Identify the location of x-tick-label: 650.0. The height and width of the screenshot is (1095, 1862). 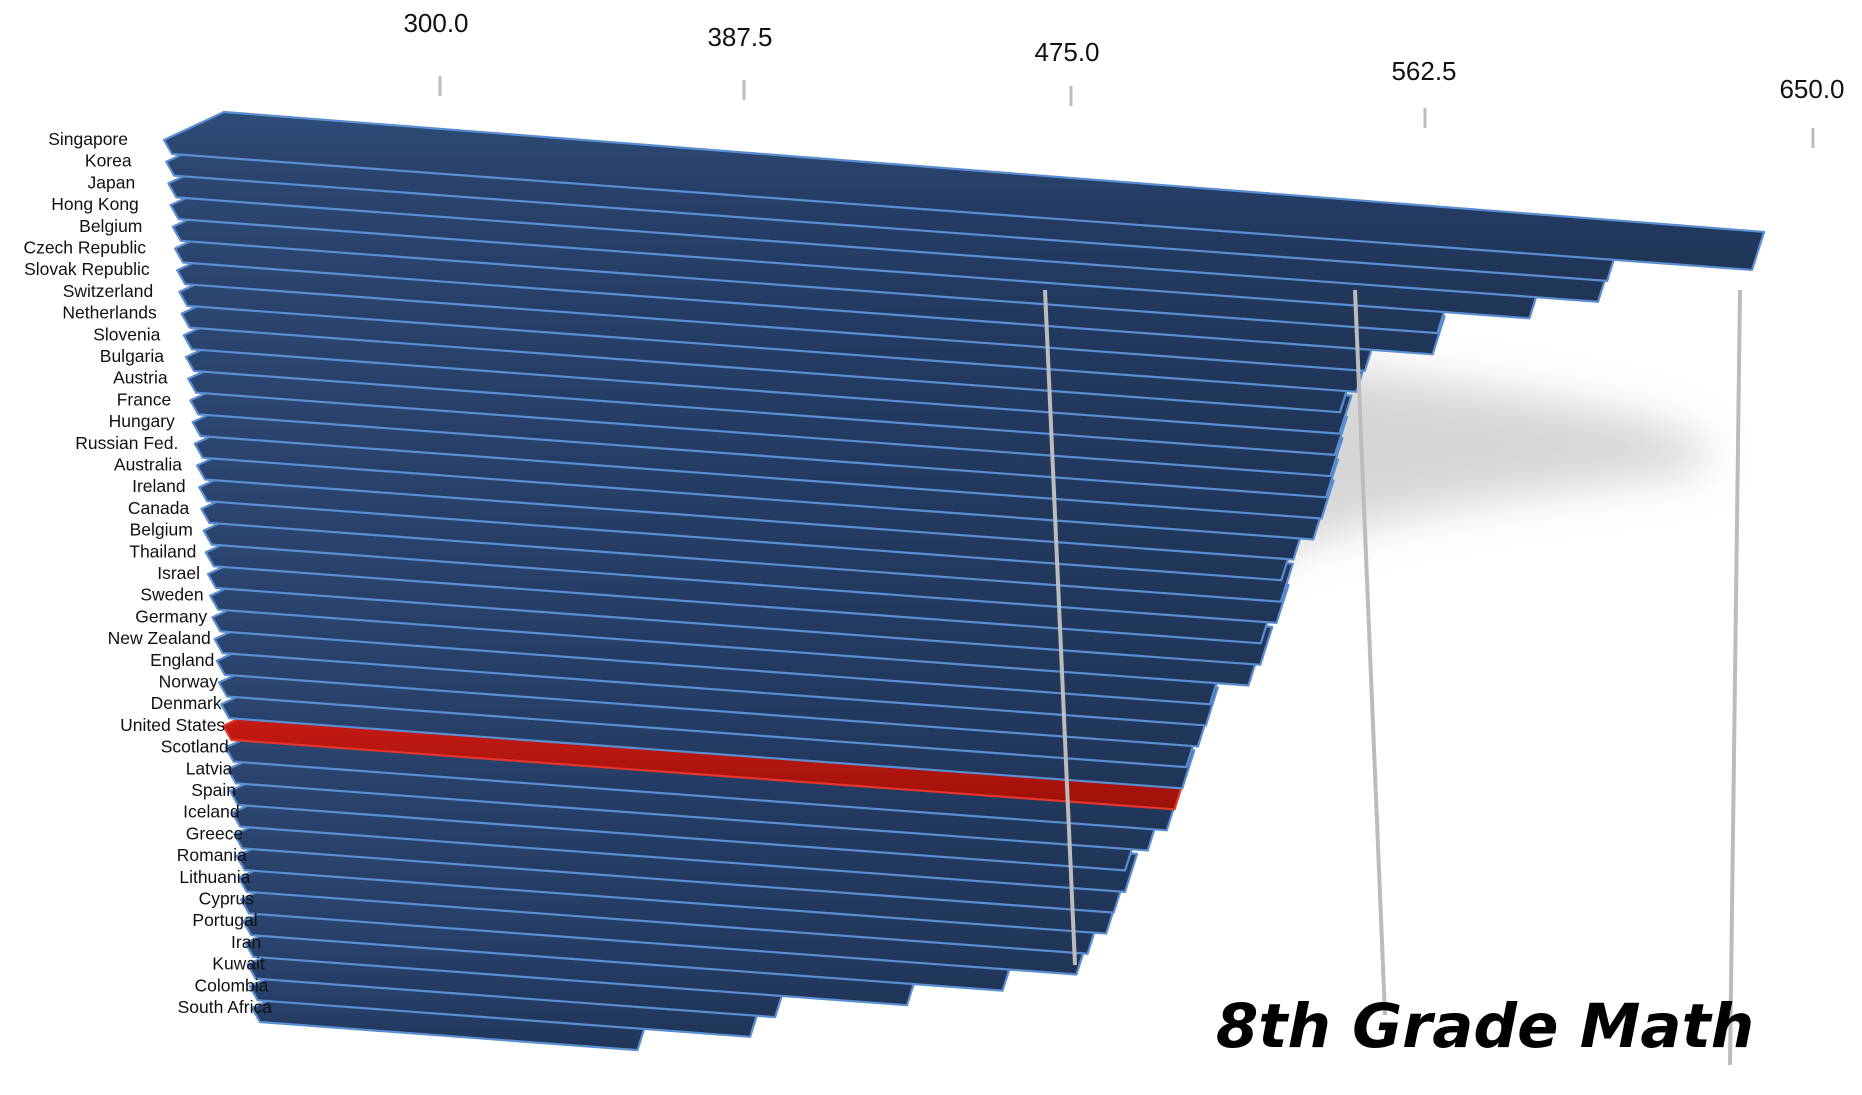
(1811, 89).